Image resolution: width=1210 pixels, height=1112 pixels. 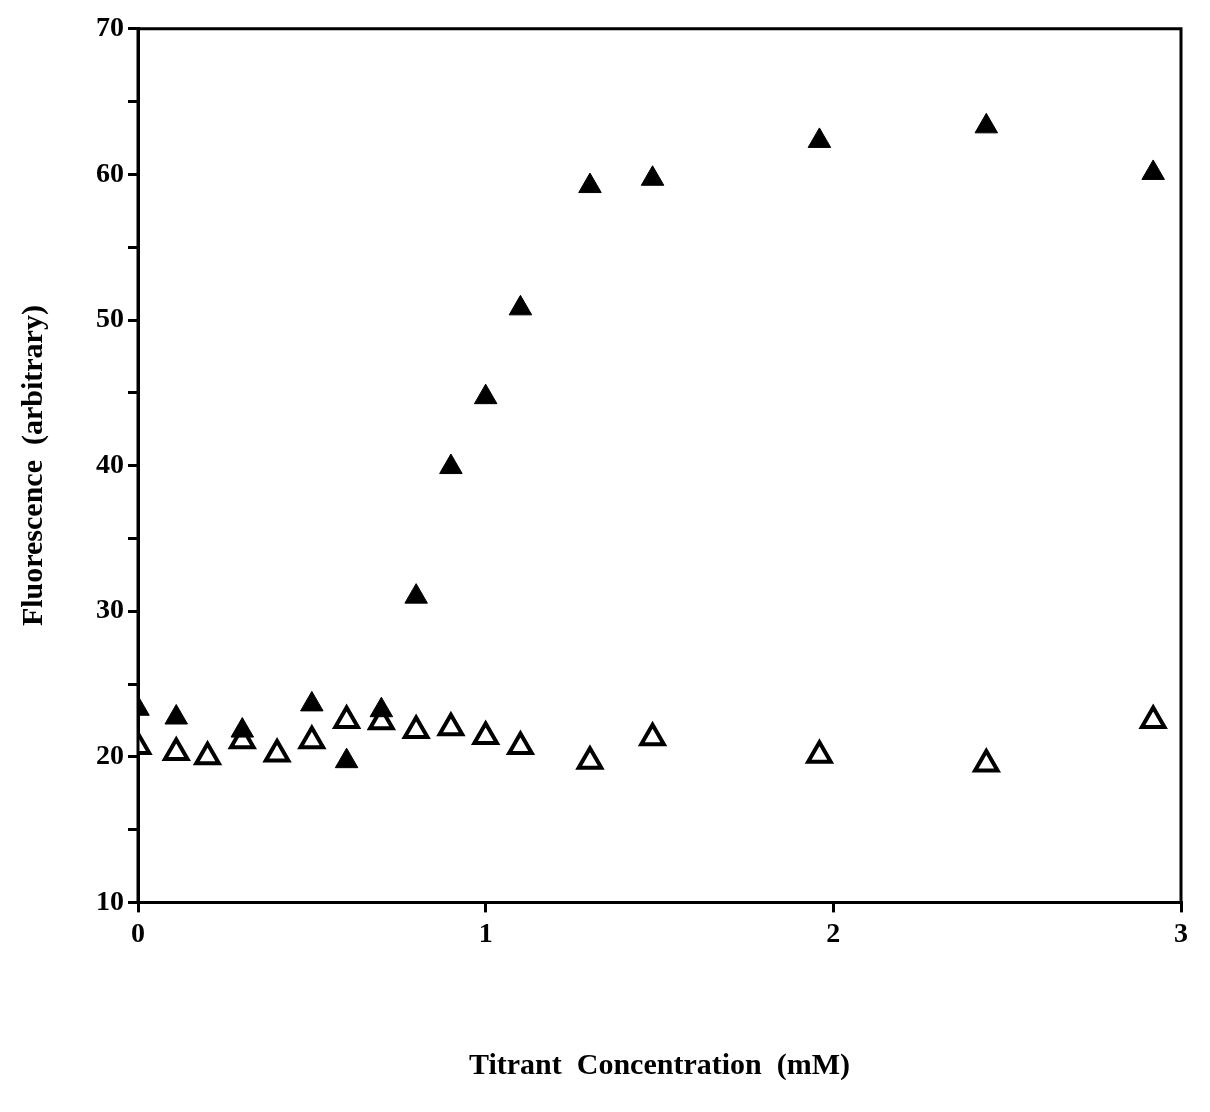 What do you see at coordinates (110, 318) in the screenshot?
I see `y-tick-label: 50` at bounding box center [110, 318].